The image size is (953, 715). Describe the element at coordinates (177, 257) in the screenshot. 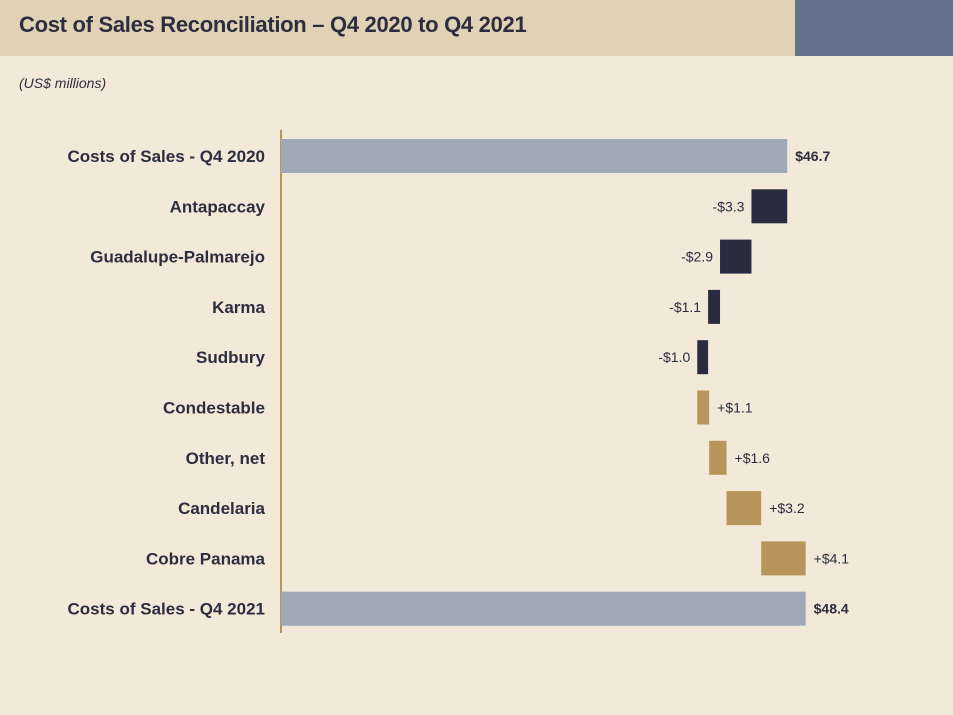

I see `category-label: Guadalupe-Palmarejo` at that location.